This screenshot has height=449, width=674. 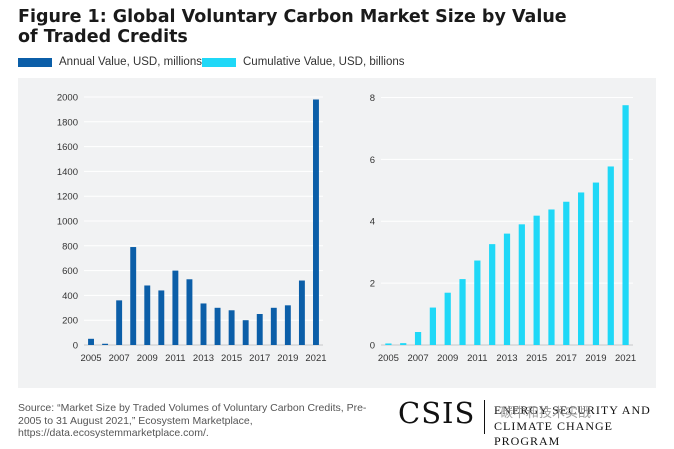 What do you see at coordinates (147, 315) in the screenshot?
I see `annual-bar-2009` at bounding box center [147, 315].